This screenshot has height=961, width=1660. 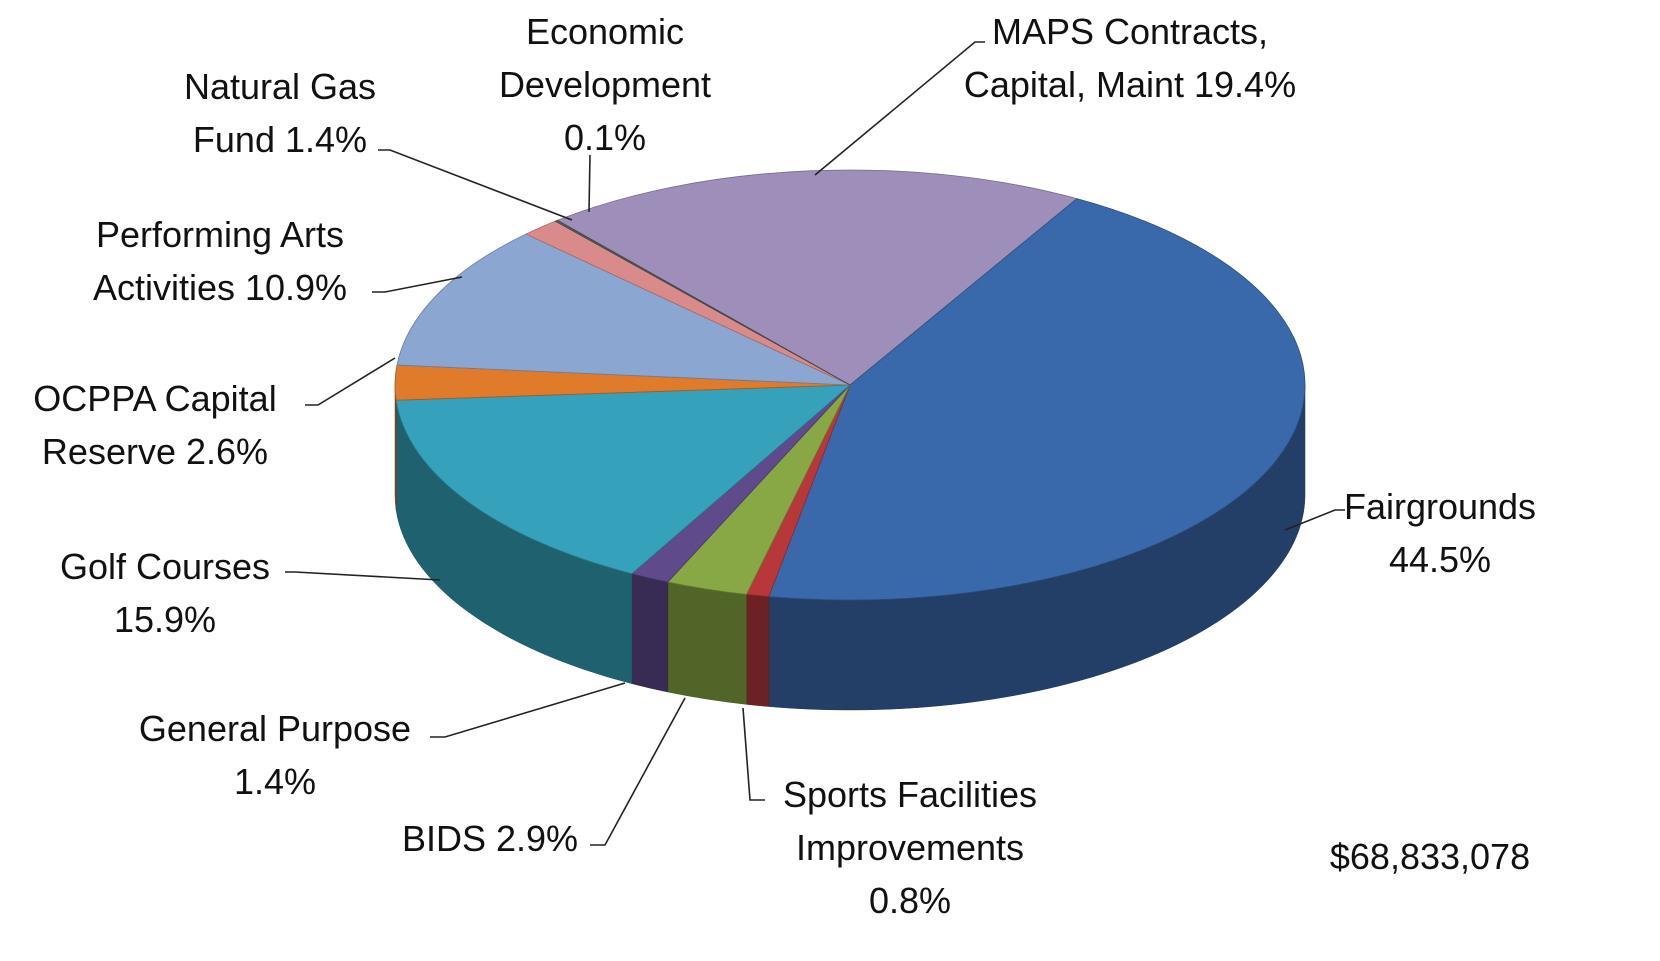 What do you see at coordinates (537, 838) in the screenshot?
I see `value-label: 2.9%` at bounding box center [537, 838].